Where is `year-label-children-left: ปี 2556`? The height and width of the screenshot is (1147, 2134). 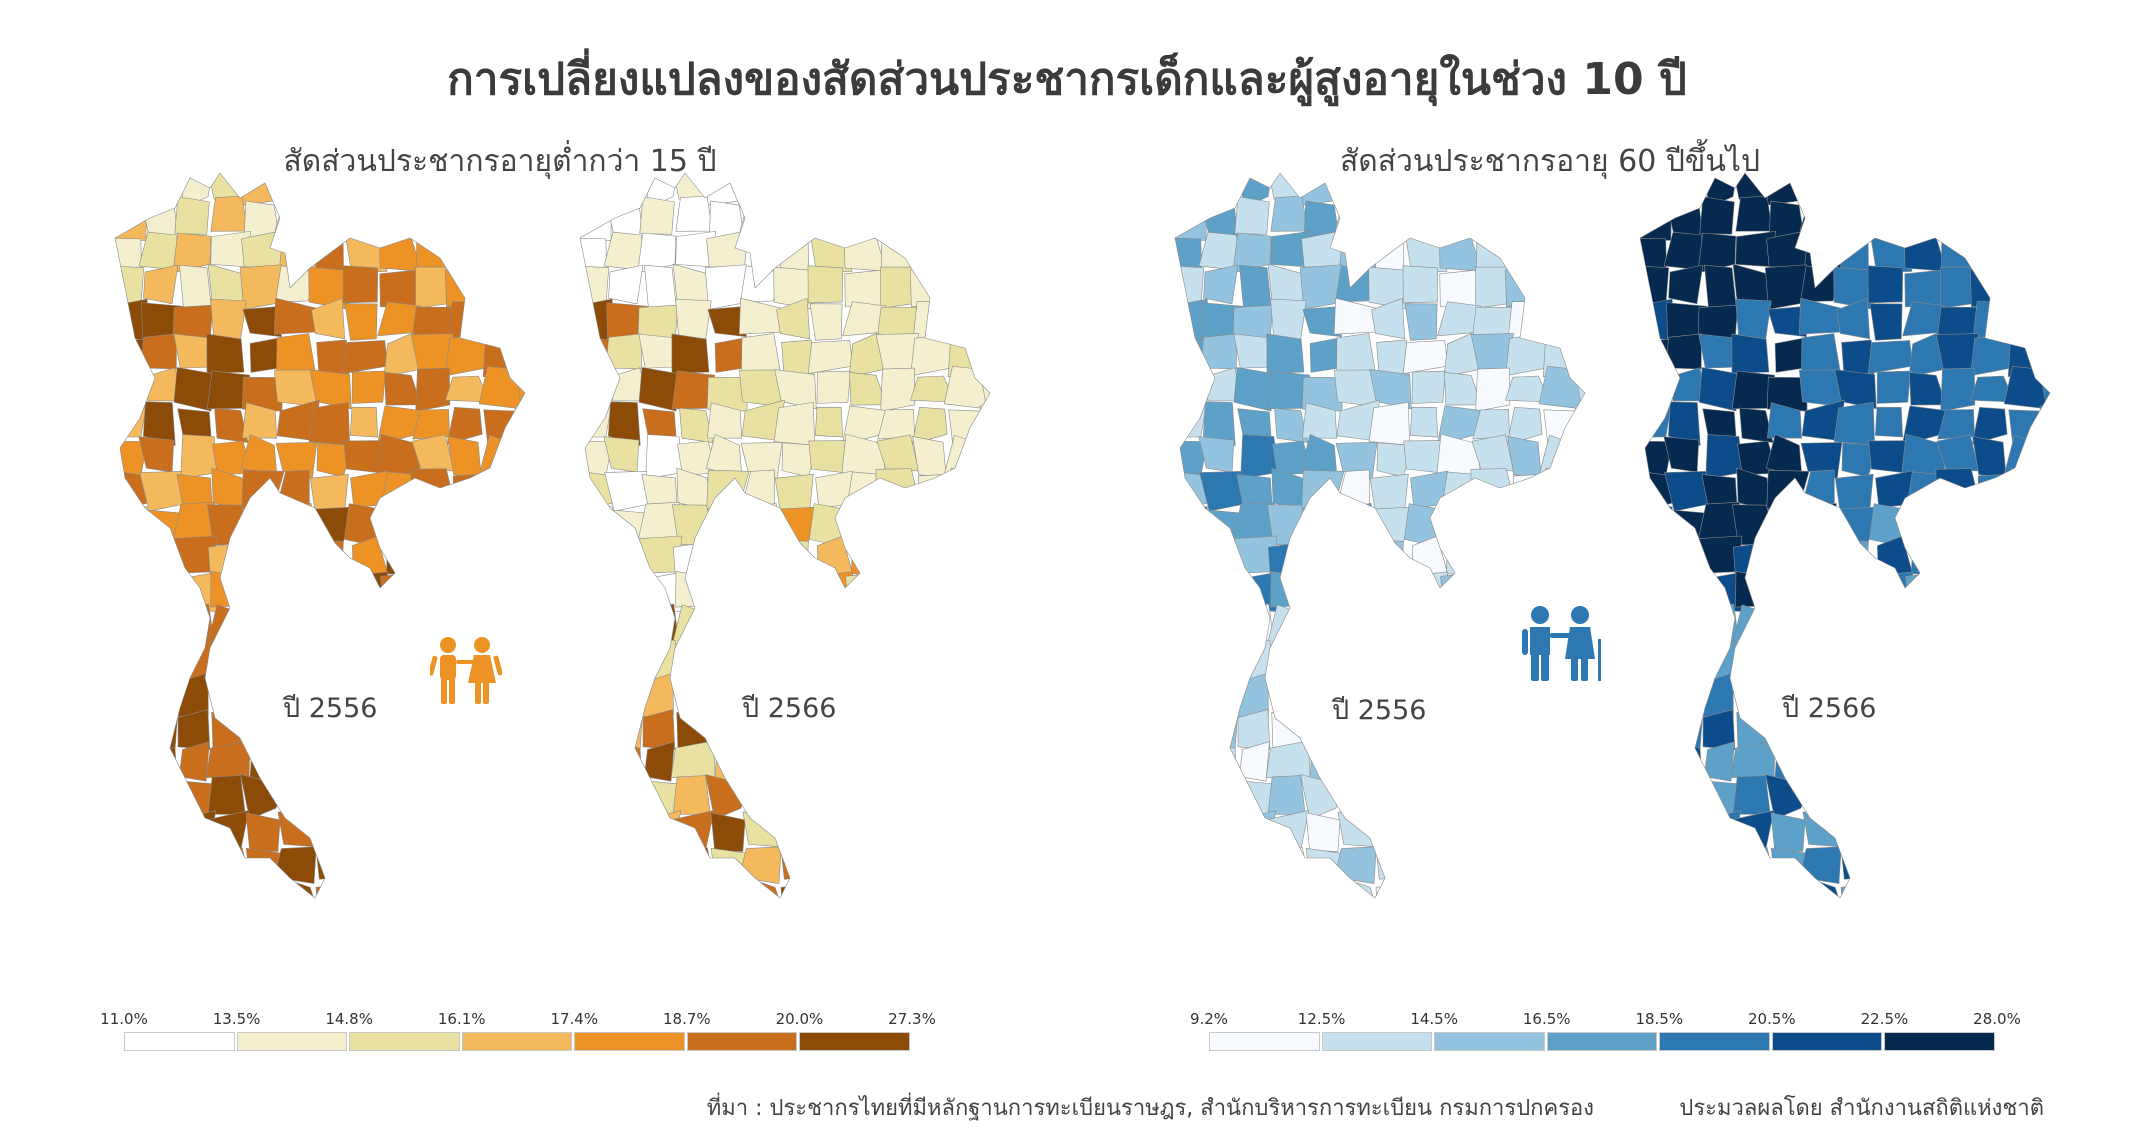 year-label-children-left: ปี 2556 is located at coordinates (330, 708).